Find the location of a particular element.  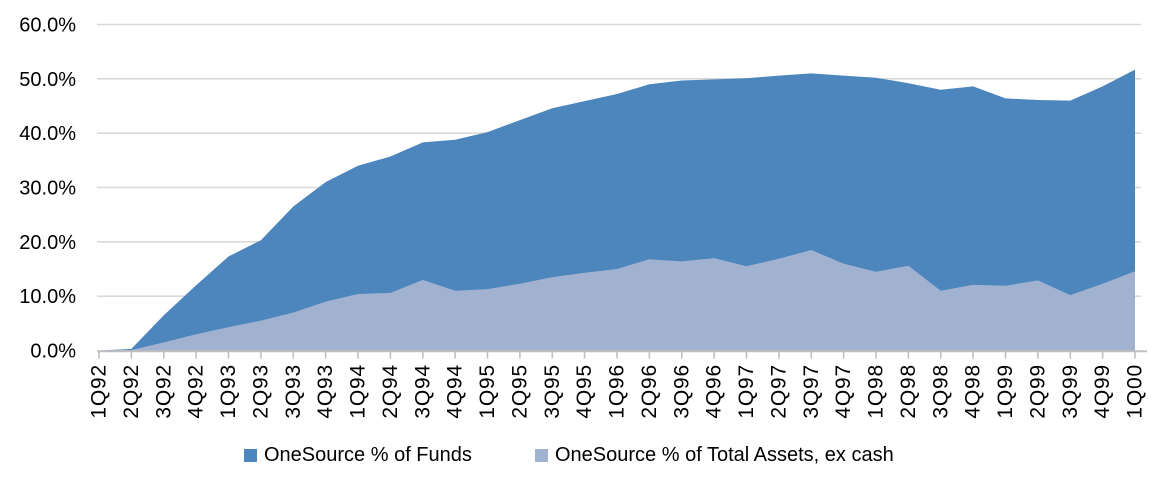

x-tick-label: 1Q93 is located at coordinates (228, 391).